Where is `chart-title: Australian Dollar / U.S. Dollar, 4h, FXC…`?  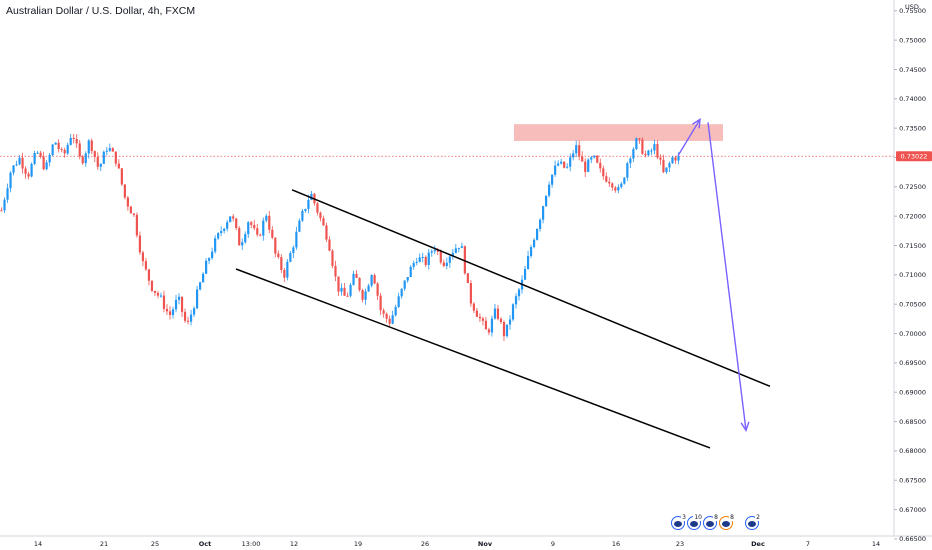 chart-title: Australian Dollar / U.S. Dollar, 4h, FXC… is located at coordinates (101, 11).